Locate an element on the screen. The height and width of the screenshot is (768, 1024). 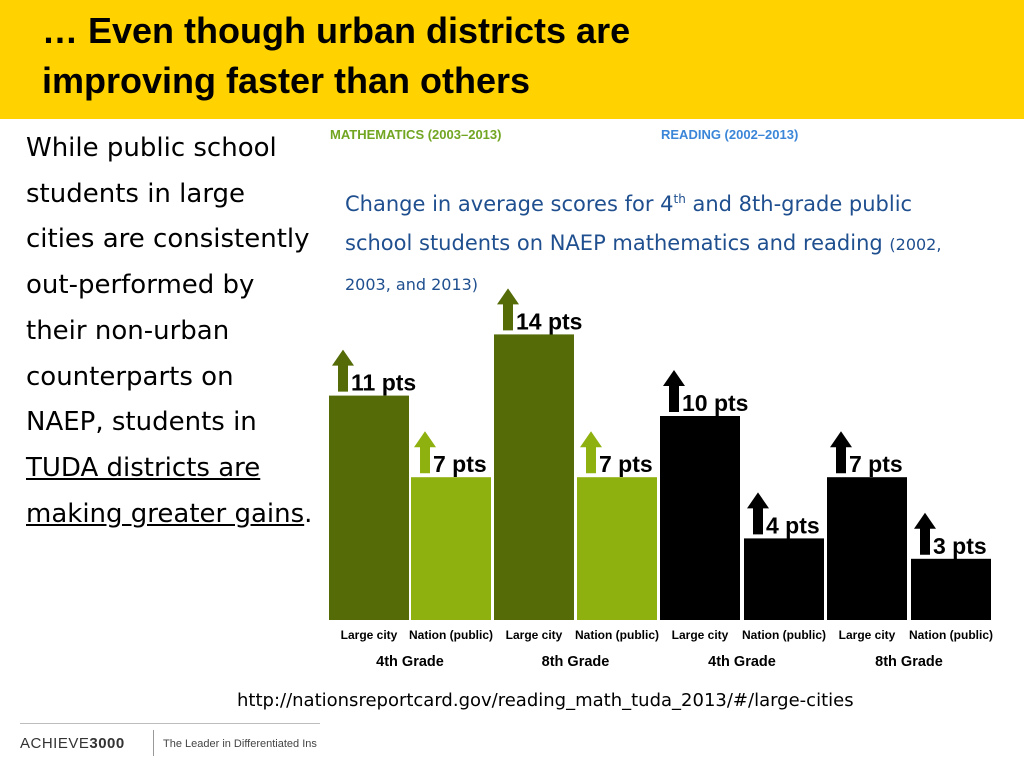
category-label-3: Nation (public) is located at coordinates (617, 635).